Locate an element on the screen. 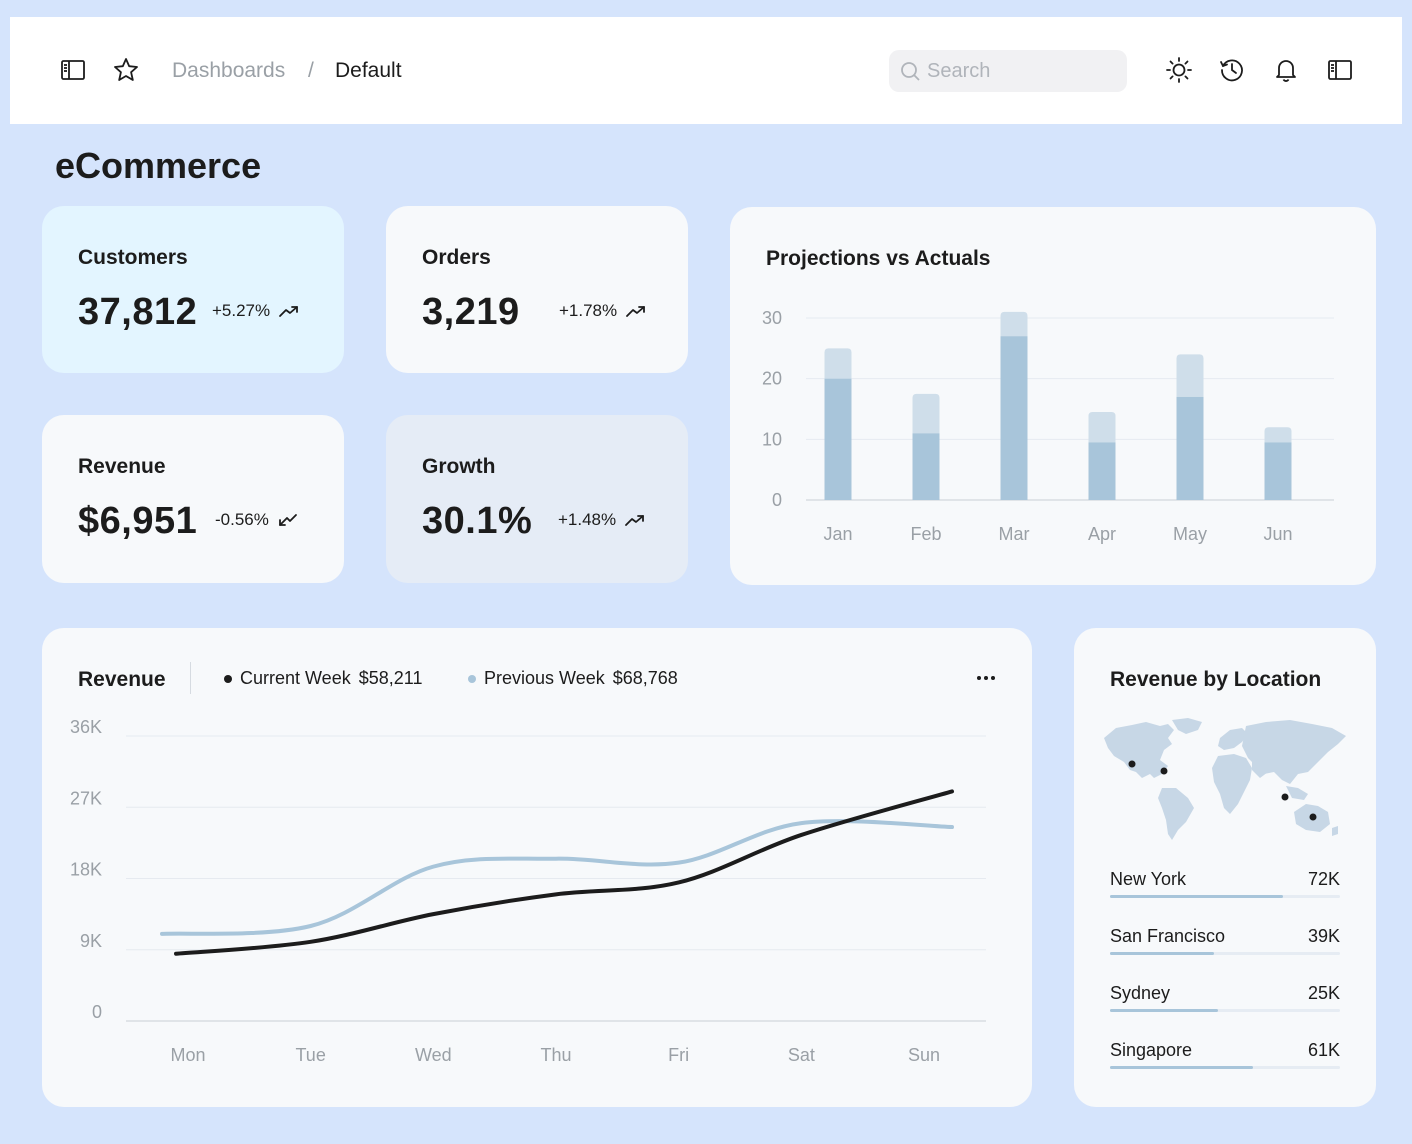  history-icon is located at coordinates (1232, 70).